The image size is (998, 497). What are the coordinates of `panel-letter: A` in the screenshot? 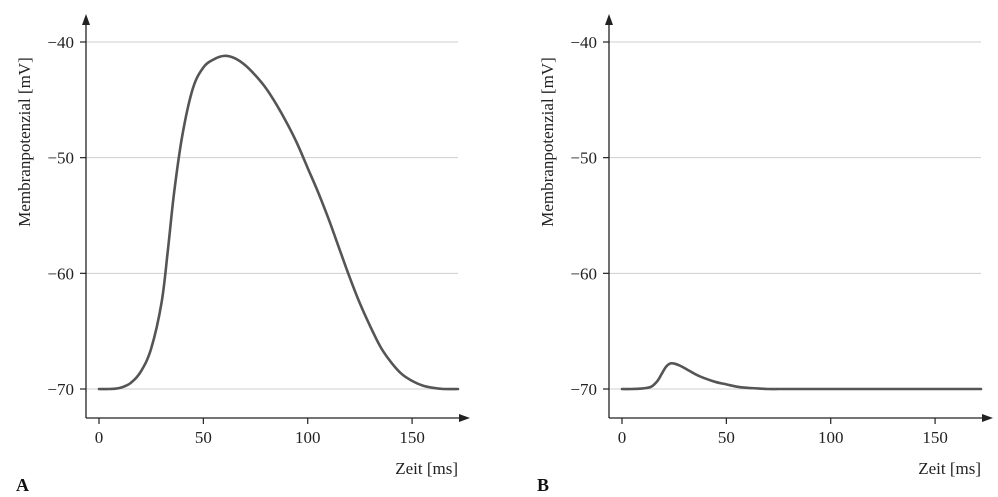 It's located at (22, 485).